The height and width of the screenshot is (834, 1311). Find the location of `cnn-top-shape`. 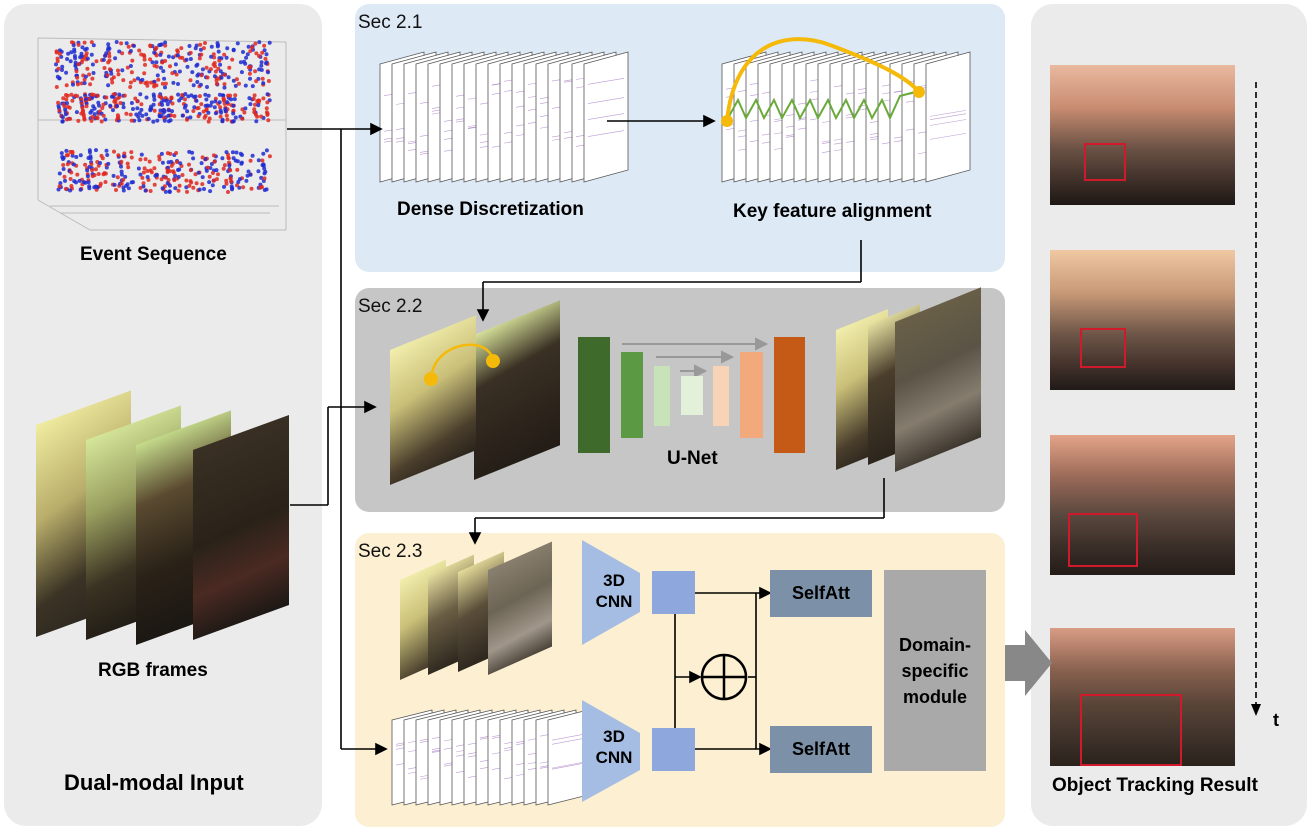

cnn-top-shape is located at coordinates (611, 592).